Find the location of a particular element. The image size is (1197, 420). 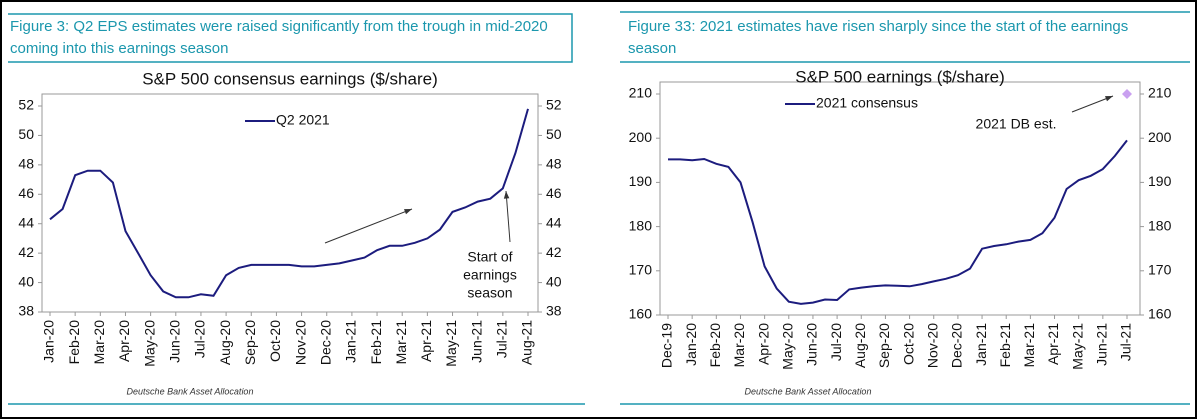

y-tick-label: 42 is located at coordinates (26, 252).